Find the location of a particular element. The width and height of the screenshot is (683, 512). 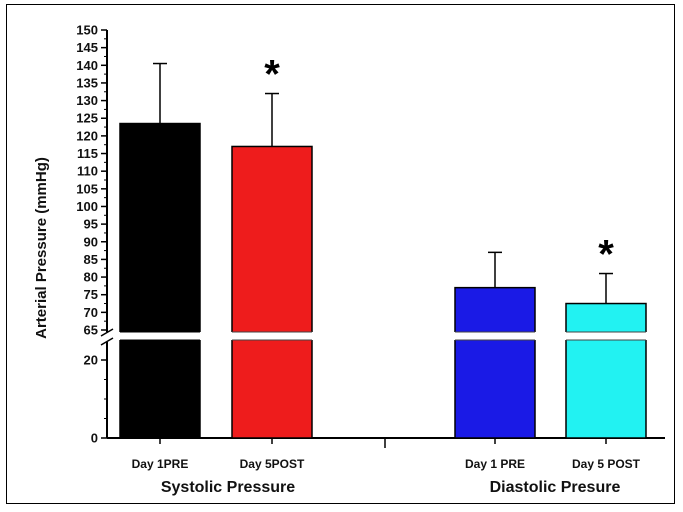

x-category-label: Day 5 POST is located at coordinates (606, 464).